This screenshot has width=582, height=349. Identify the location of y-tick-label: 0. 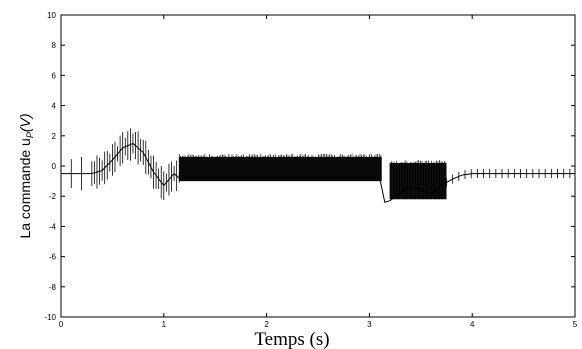
(54, 166).